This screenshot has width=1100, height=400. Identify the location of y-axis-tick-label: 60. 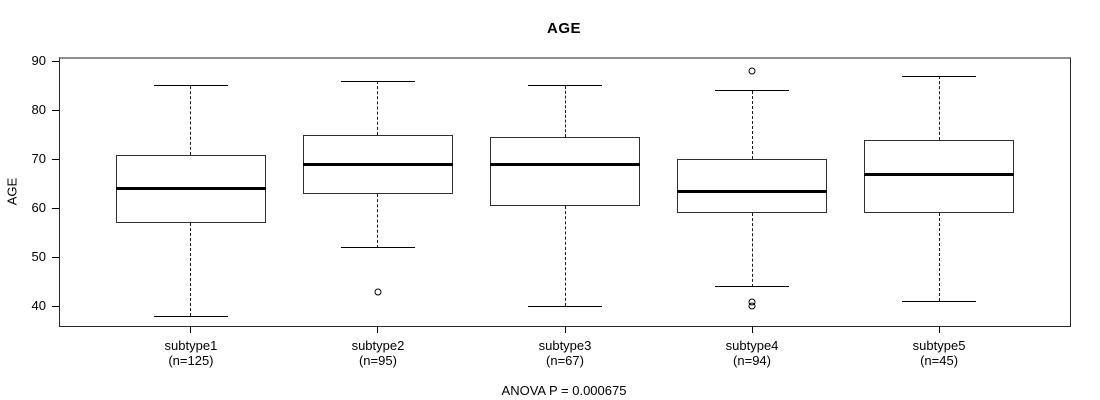
(38, 208).